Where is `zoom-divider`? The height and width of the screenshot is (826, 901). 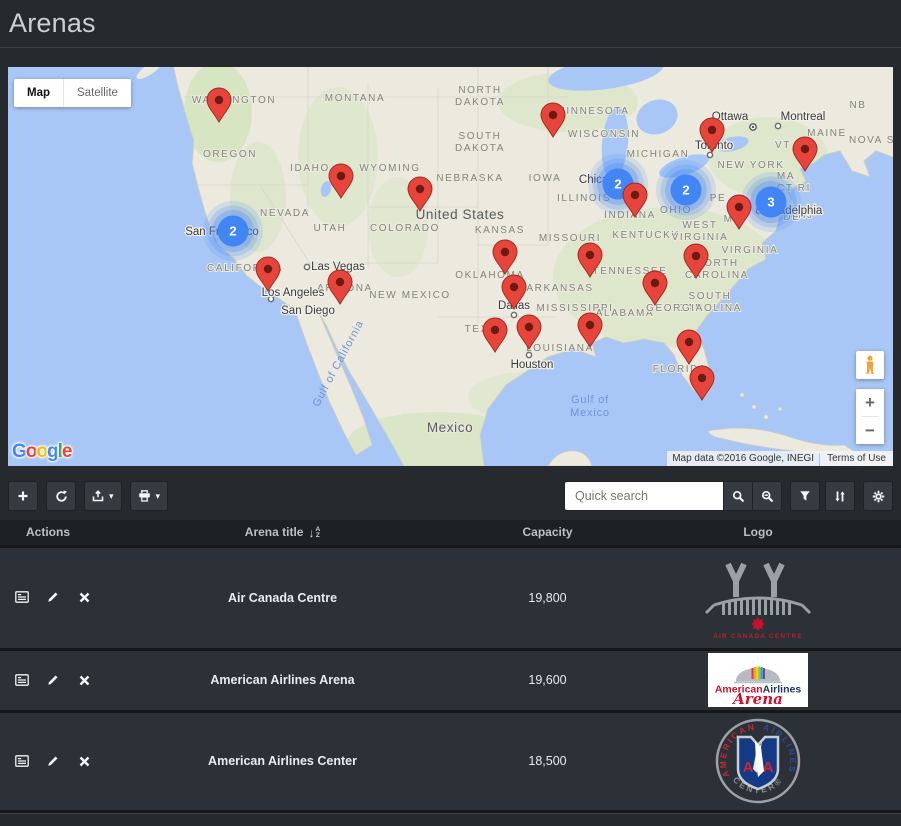
zoom-divider is located at coordinates (870, 416).